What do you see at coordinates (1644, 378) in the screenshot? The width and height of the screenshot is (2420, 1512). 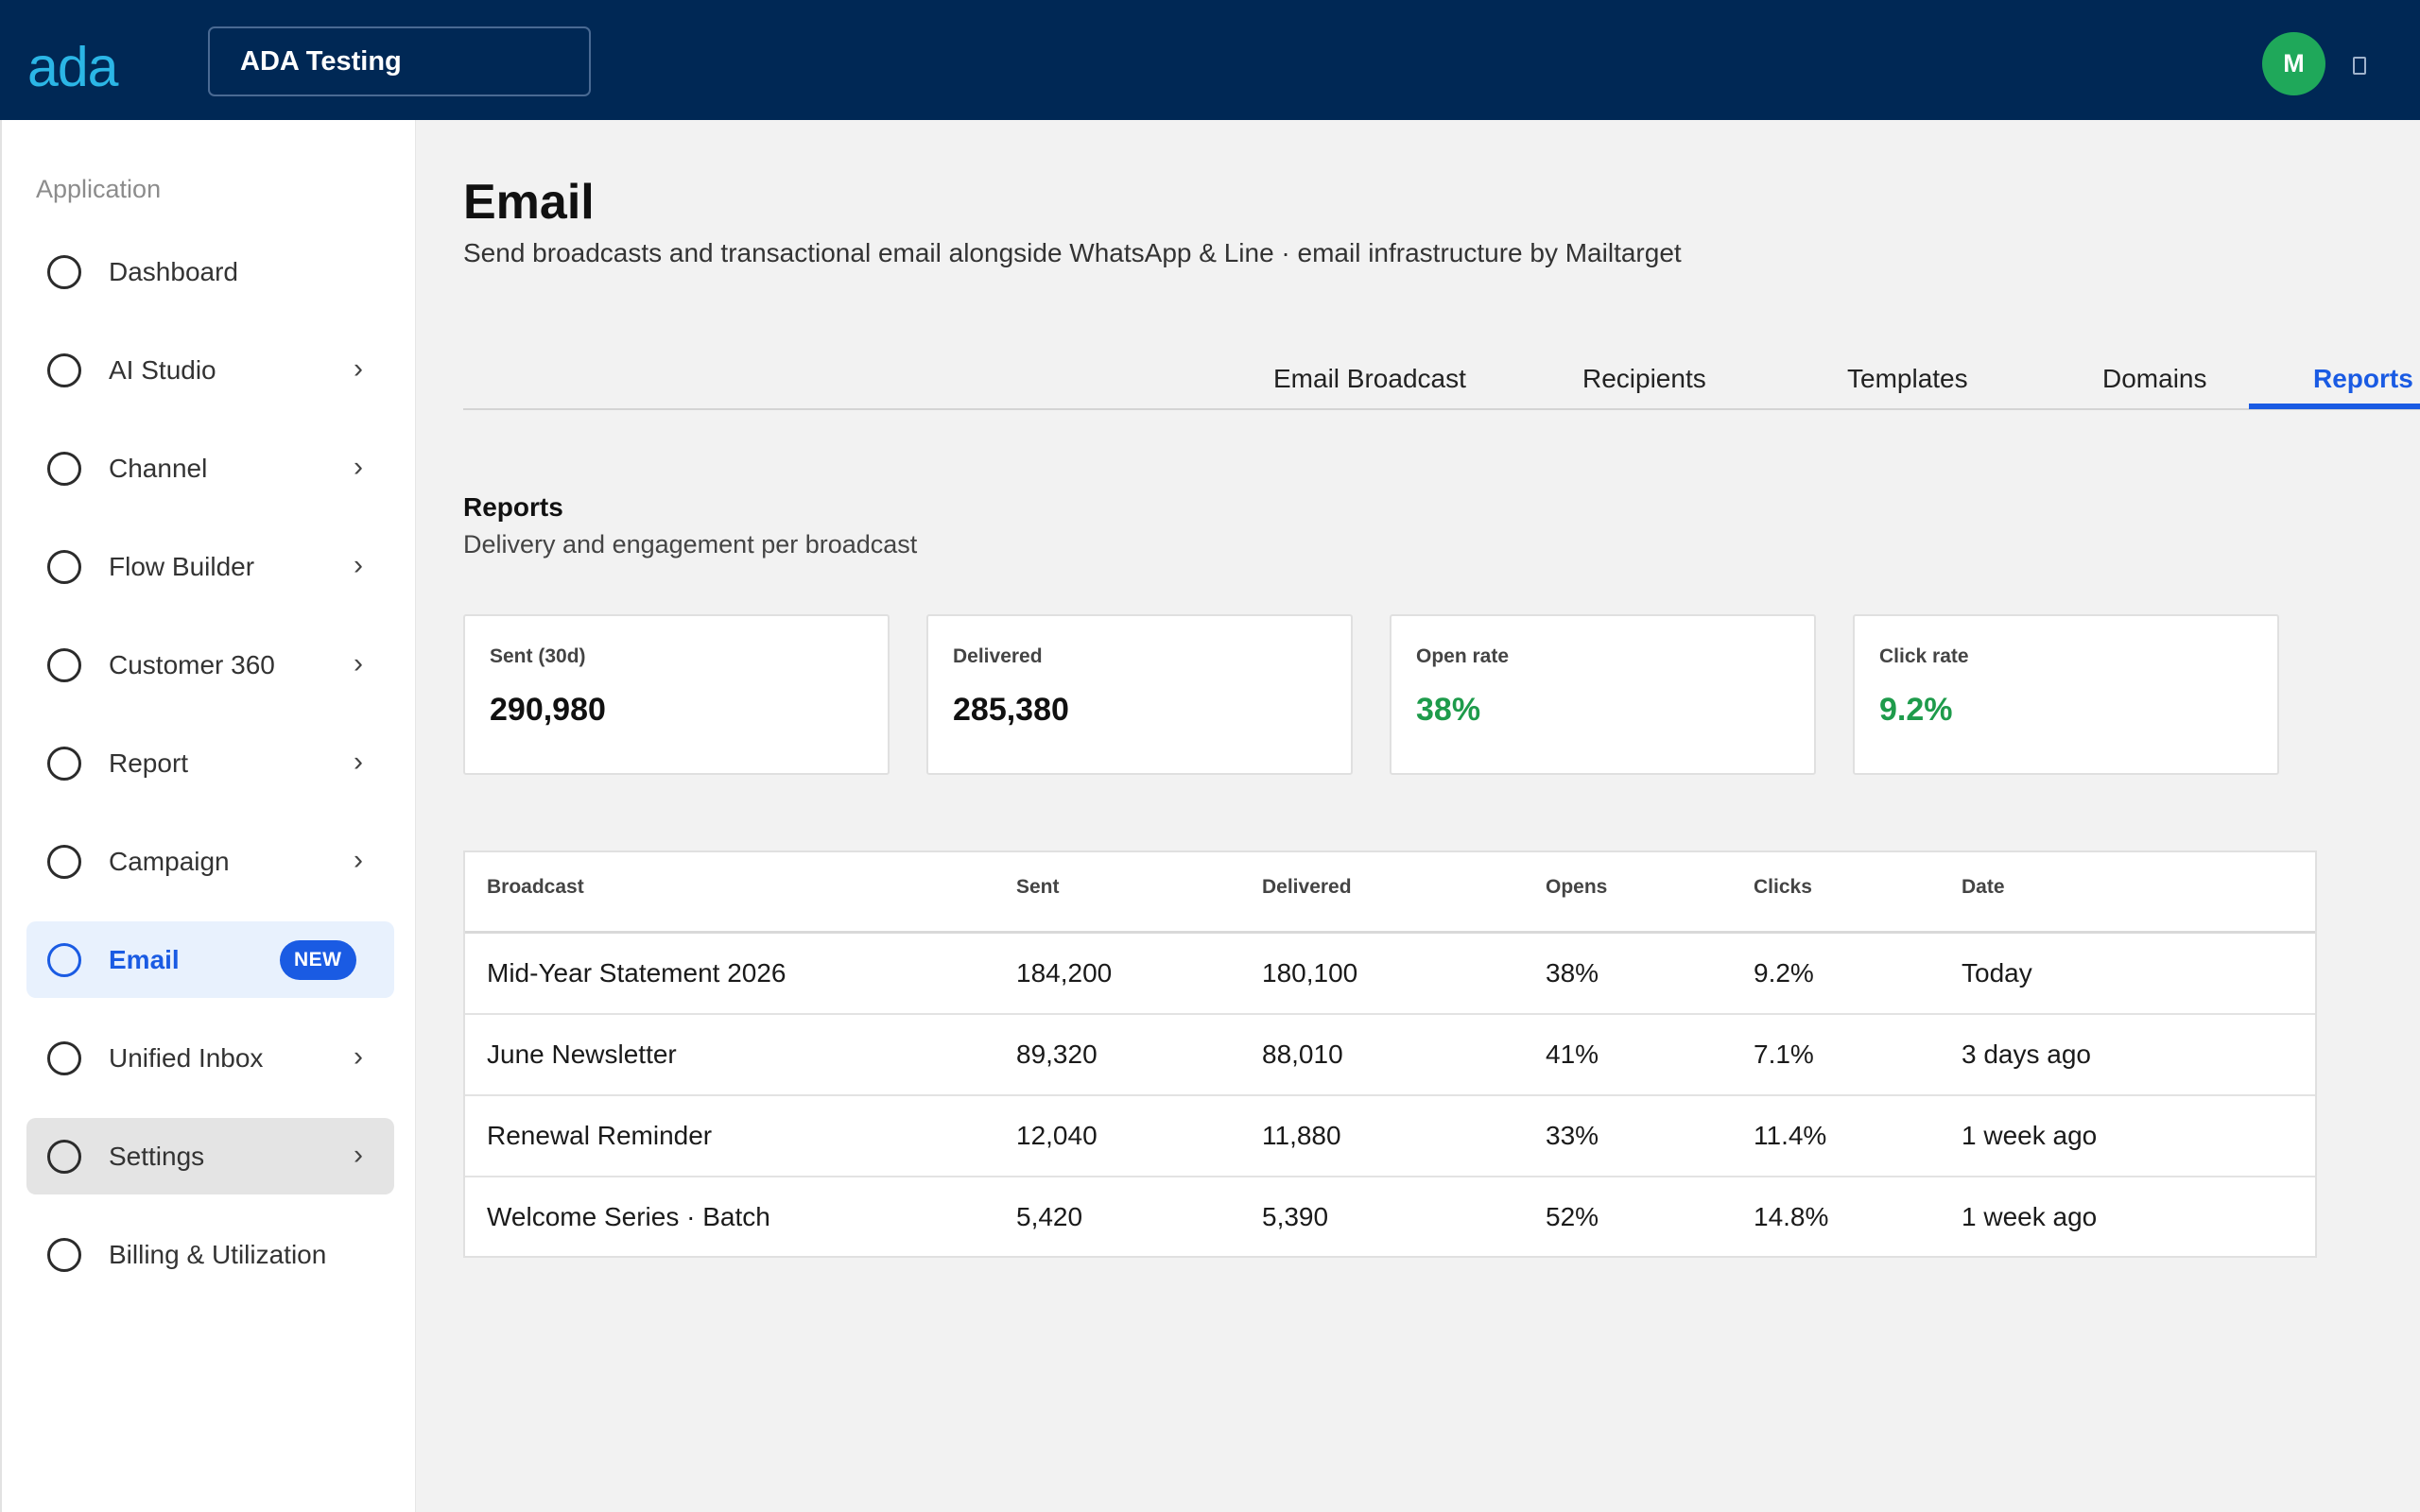 I see `tab-recipients: Recipients` at bounding box center [1644, 378].